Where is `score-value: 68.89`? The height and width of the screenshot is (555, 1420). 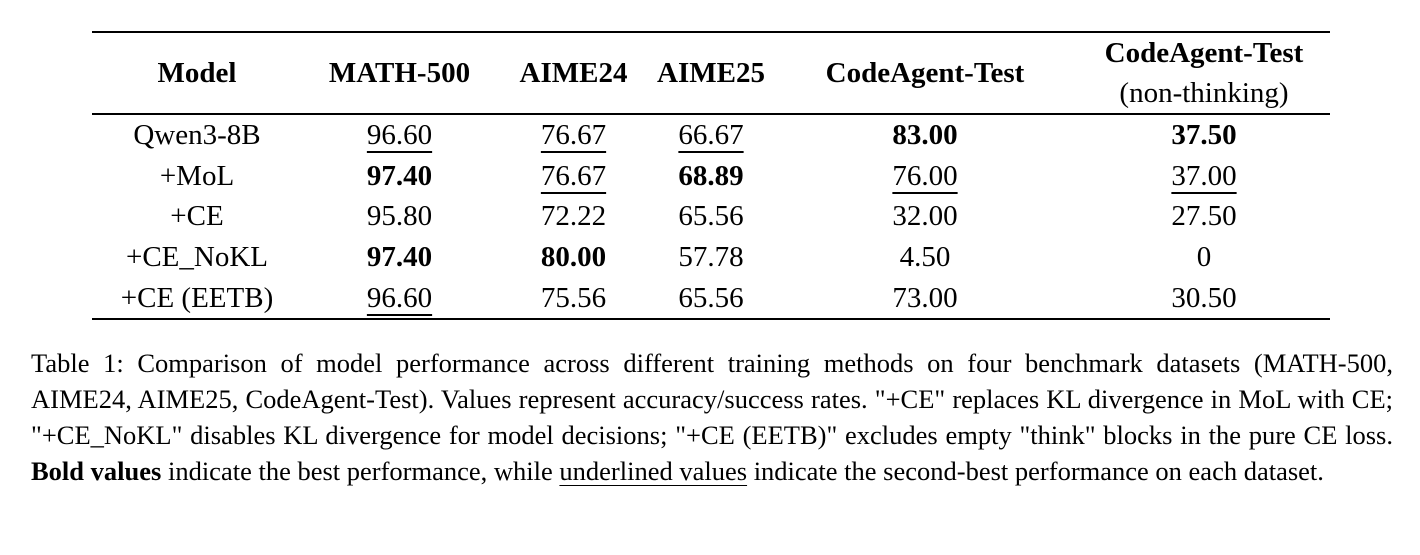
score-value: 68.89 is located at coordinates (711, 175).